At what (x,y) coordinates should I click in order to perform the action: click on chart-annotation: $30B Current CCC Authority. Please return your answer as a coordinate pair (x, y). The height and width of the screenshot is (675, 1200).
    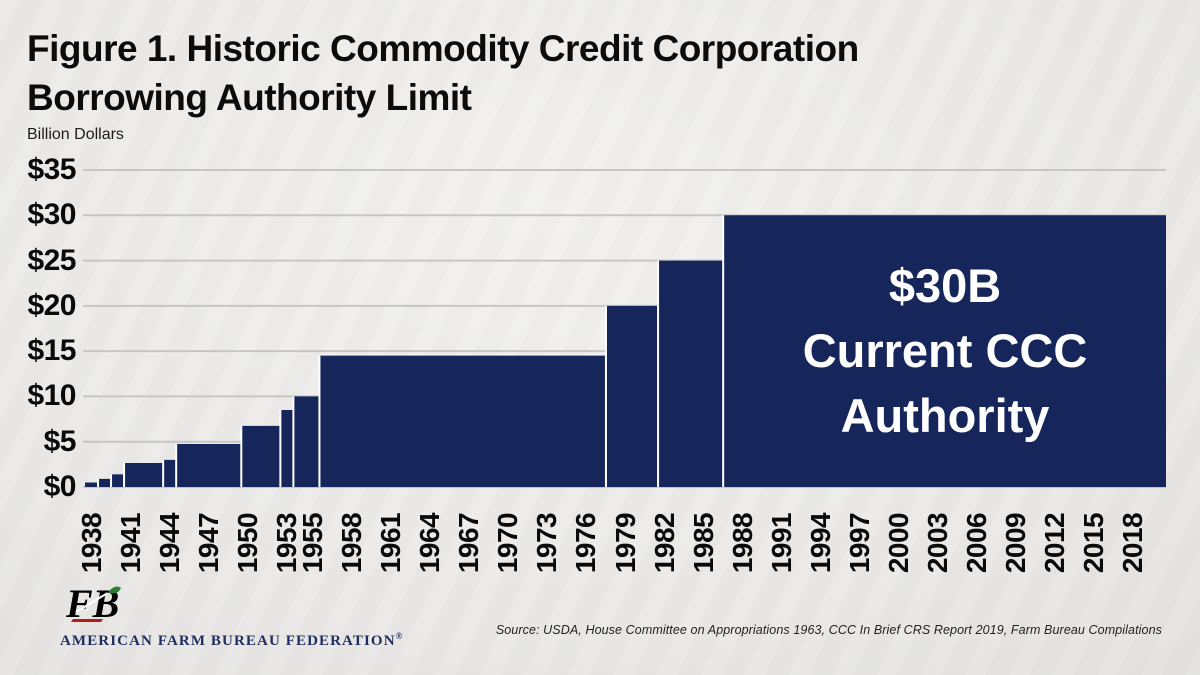
    Looking at the image, I should click on (945, 350).